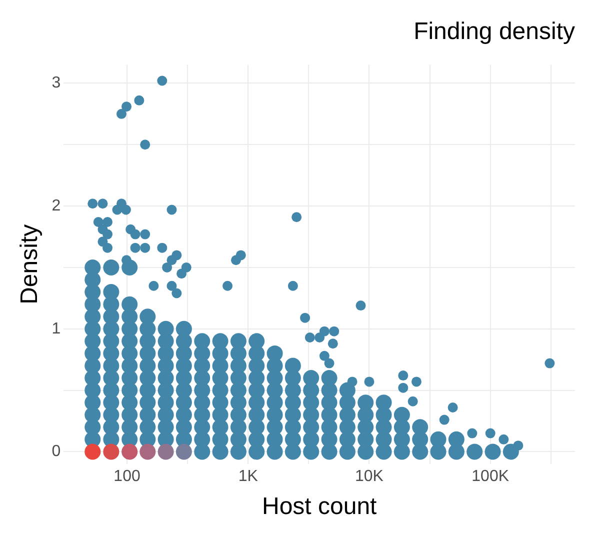  Describe the element at coordinates (127, 477) in the screenshot. I see `x-tick-label: 100` at that location.